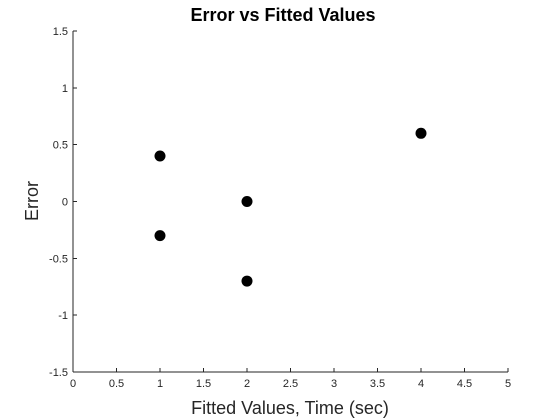  I want to click on y-tick-label: -1, so click(63, 316).